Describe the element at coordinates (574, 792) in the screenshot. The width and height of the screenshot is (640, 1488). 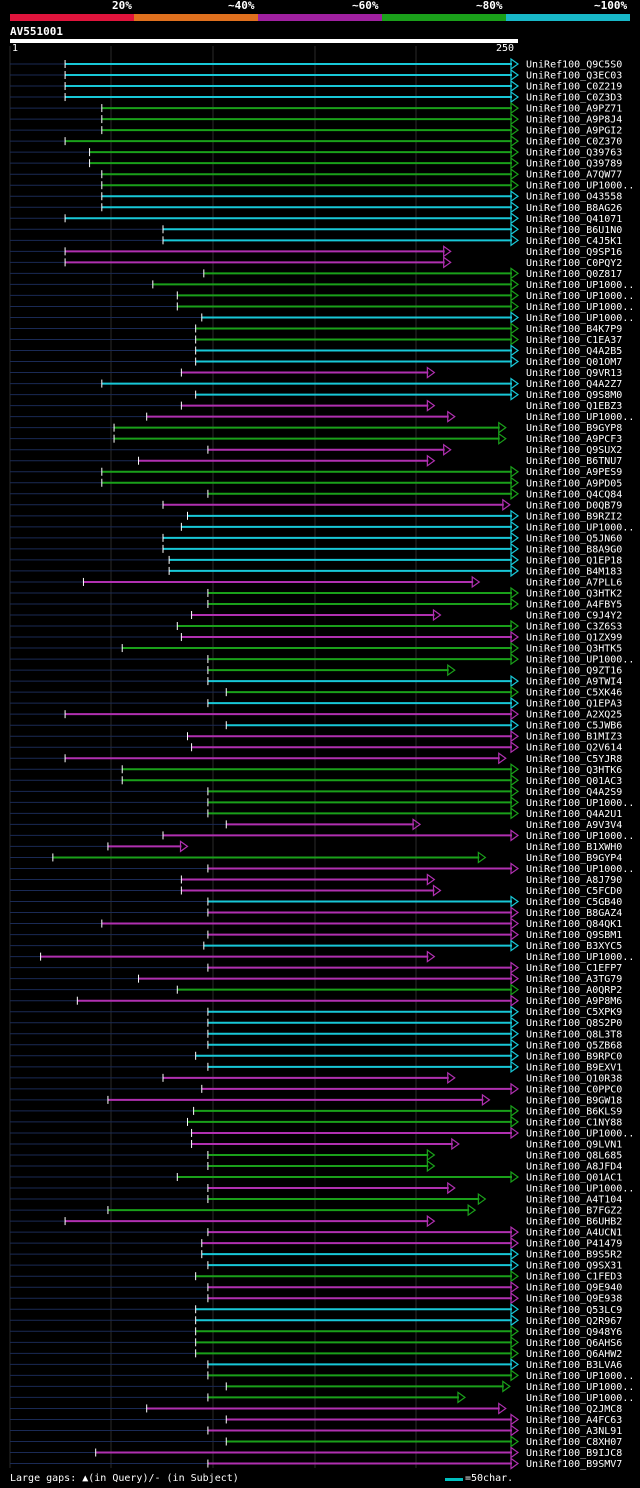
I see `hit-label: UniRef100_Q4A2S9` at that location.